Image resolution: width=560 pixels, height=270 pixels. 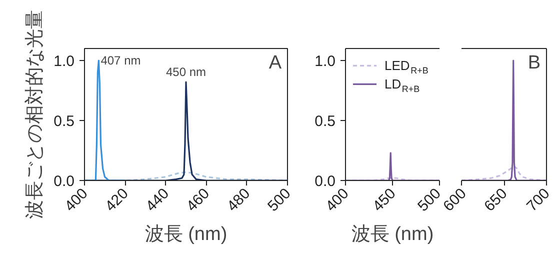 I want to click on x-tick-label: 440, so click(x=157, y=200).